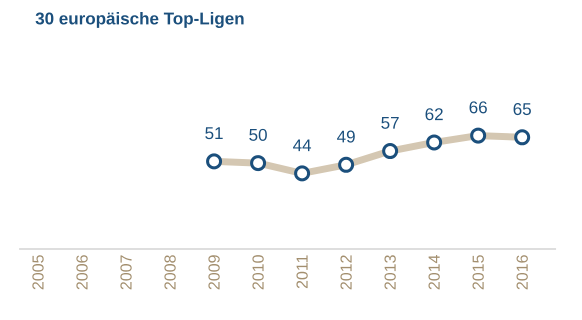 Image resolution: width=582 pixels, height=320 pixels. Describe the element at coordinates (302, 145) in the screenshot. I see `data-label: 44` at that location.